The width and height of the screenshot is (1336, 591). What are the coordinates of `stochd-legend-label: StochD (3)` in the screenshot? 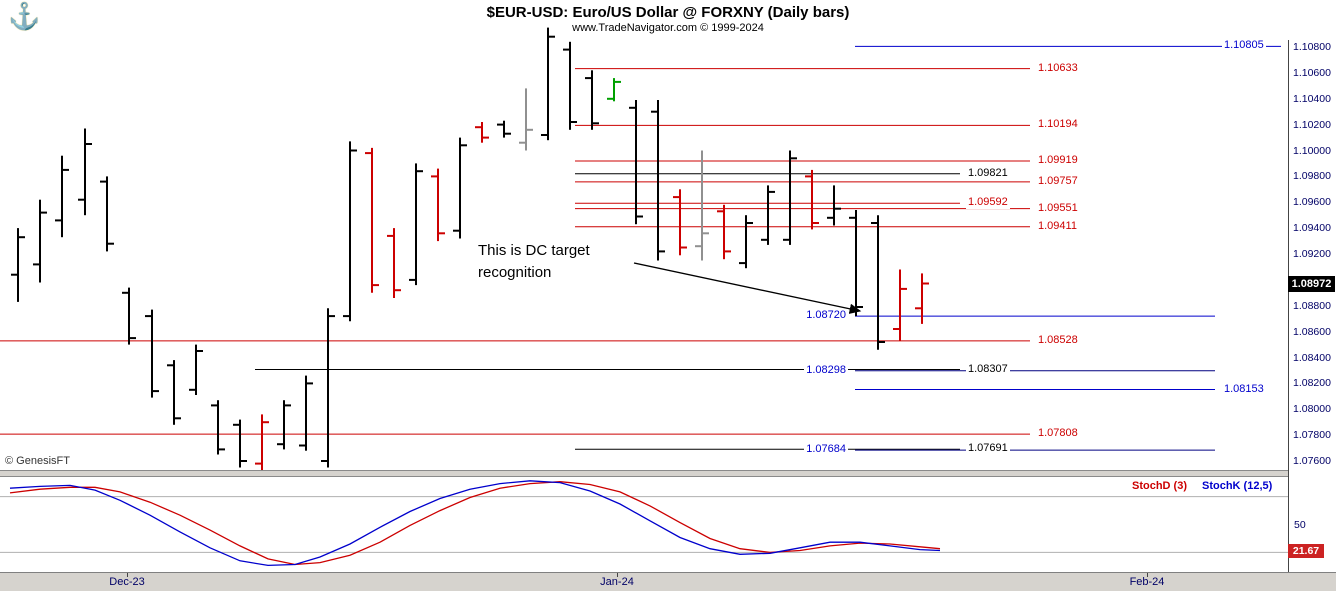 It's located at (1159, 486).